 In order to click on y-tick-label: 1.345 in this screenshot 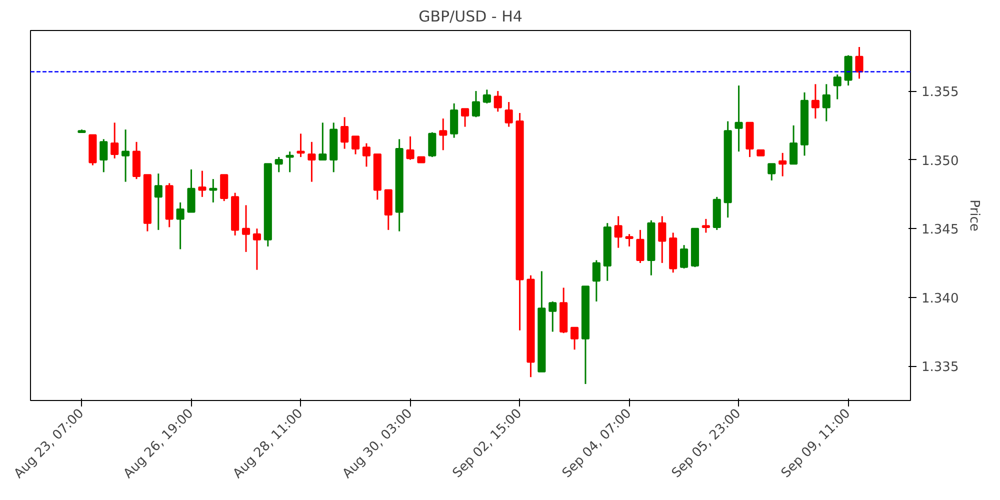, I will do `click(940, 230)`.